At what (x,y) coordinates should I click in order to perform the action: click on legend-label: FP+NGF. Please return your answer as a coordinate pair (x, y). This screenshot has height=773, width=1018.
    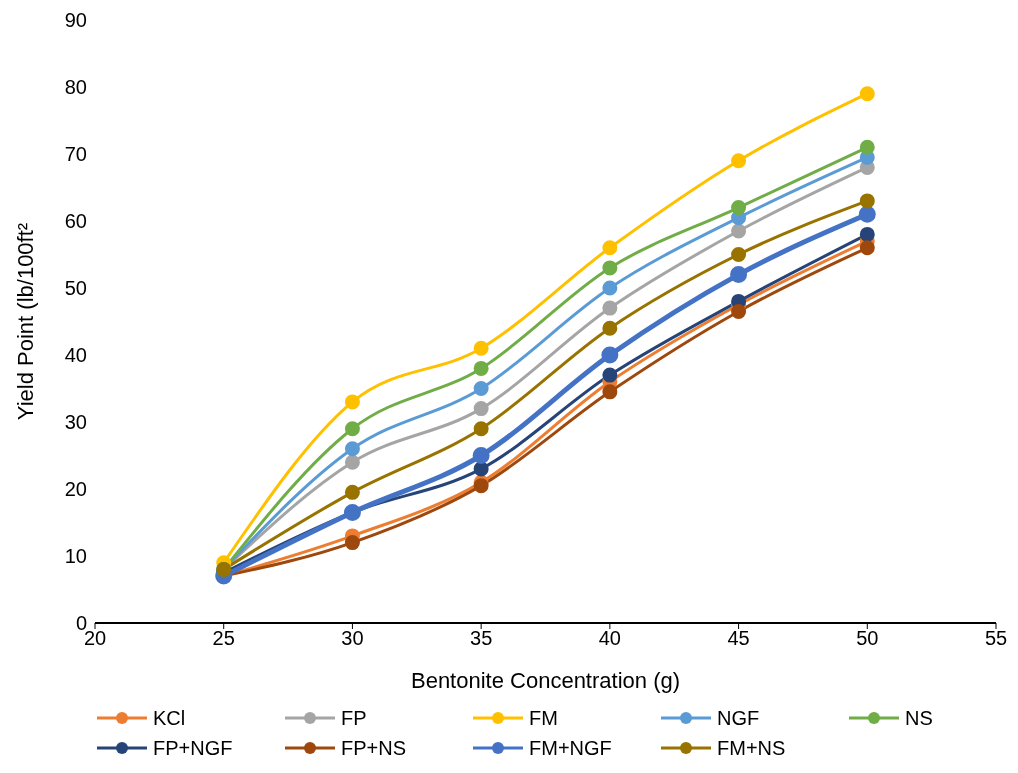
    Looking at the image, I should click on (193, 748).